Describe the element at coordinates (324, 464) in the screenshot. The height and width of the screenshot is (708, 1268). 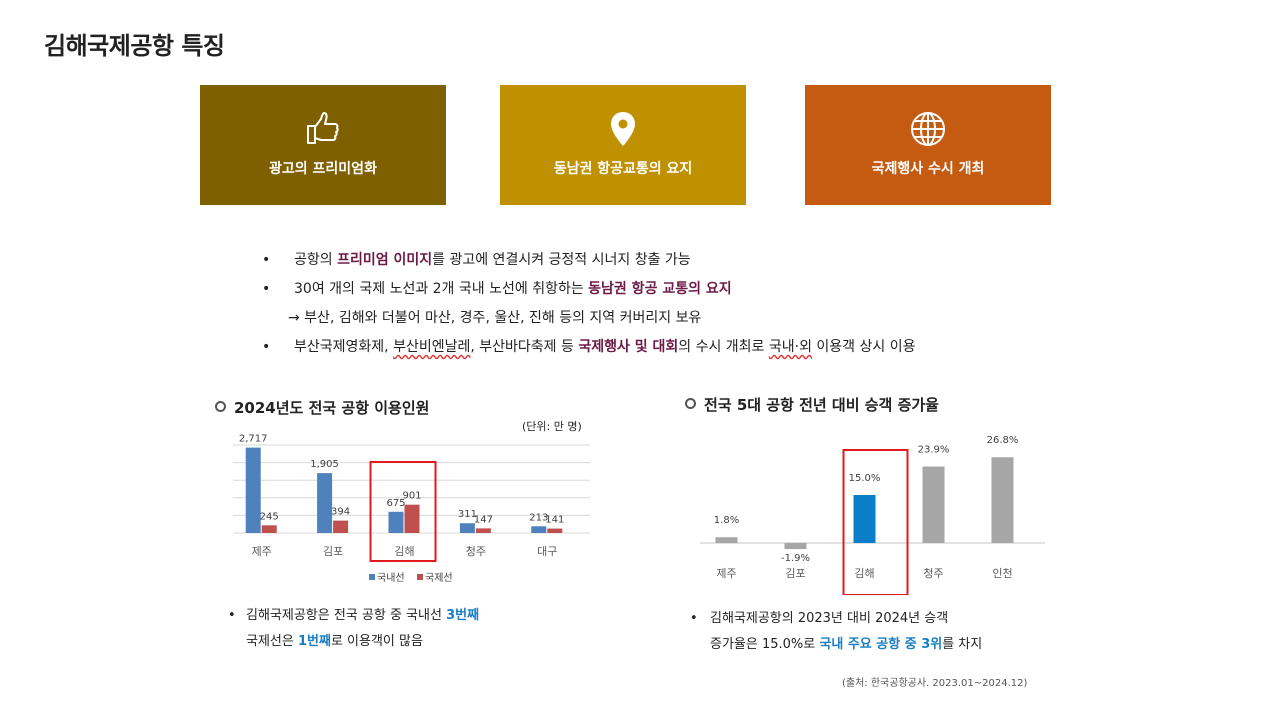
I see `data-label: 1,905` at that location.